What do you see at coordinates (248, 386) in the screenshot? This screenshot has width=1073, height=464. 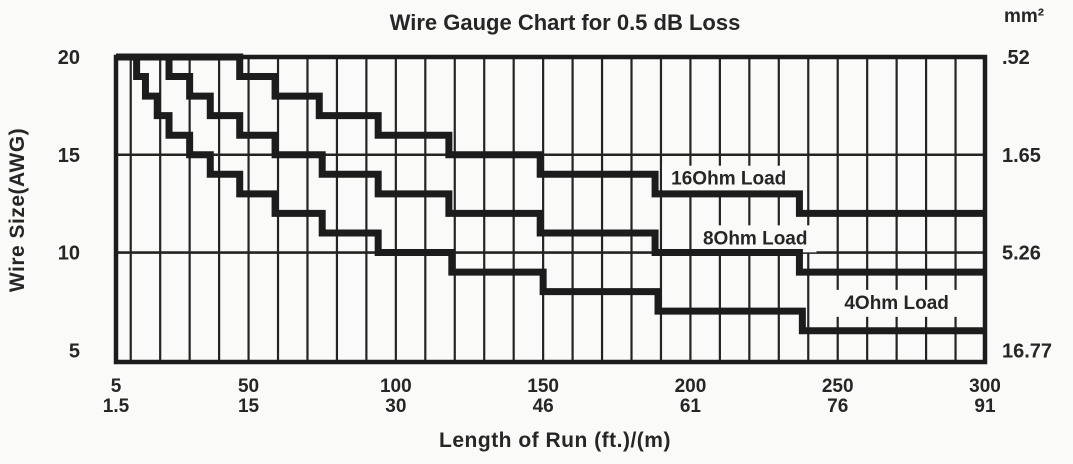 I see `ft-tick-label: 50` at bounding box center [248, 386].